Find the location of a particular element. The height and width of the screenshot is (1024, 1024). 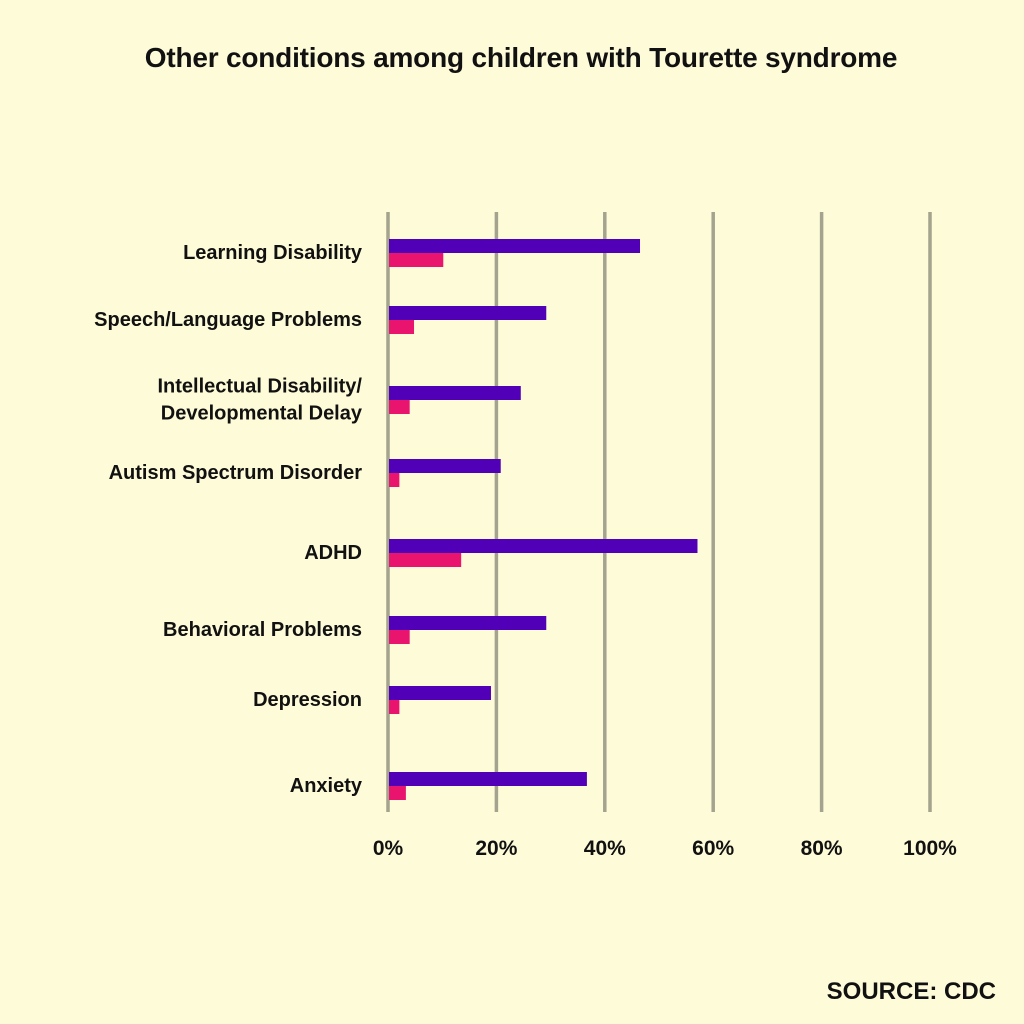

x-tick-label: 100% is located at coordinates (930, 848).